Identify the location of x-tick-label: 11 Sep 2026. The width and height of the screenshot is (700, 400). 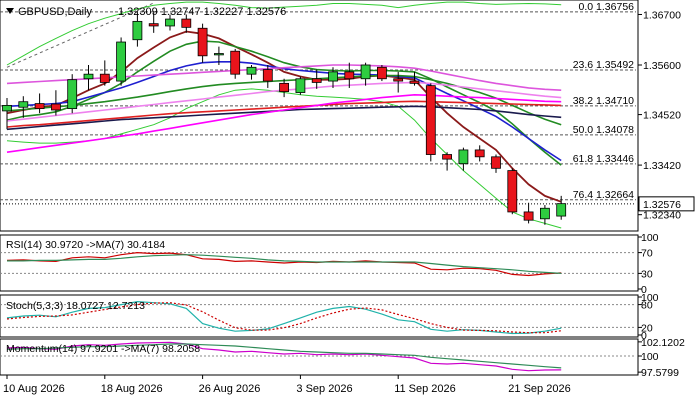
(425, 389).